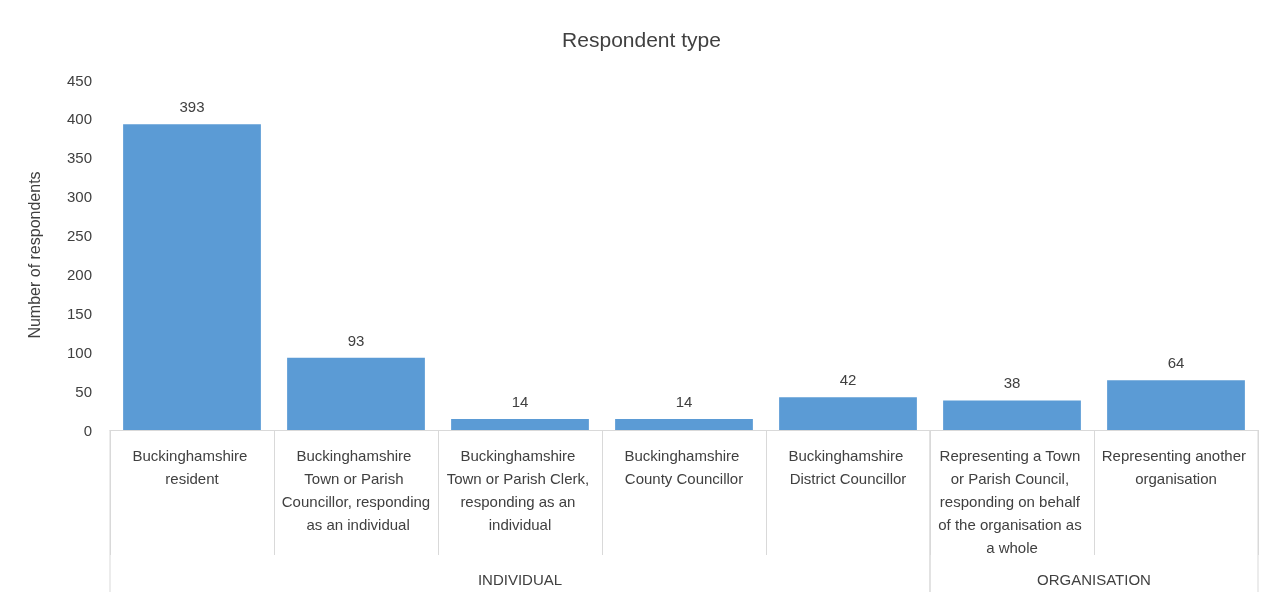  What do you see at coordinates (83, 391) in the screenshot?
I see `y-tick-label: 50` at bounding box center [83, 391].